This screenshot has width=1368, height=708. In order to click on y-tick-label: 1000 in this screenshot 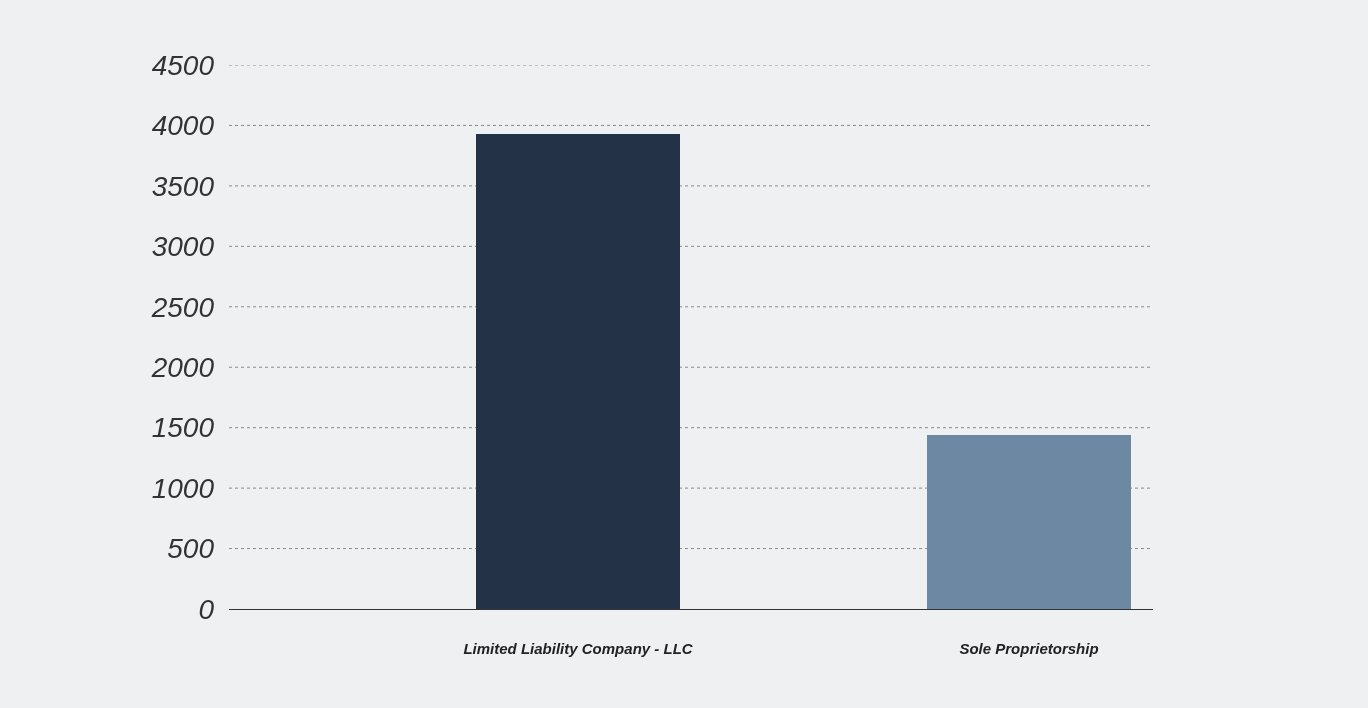, I will do `click(183, 488)`.